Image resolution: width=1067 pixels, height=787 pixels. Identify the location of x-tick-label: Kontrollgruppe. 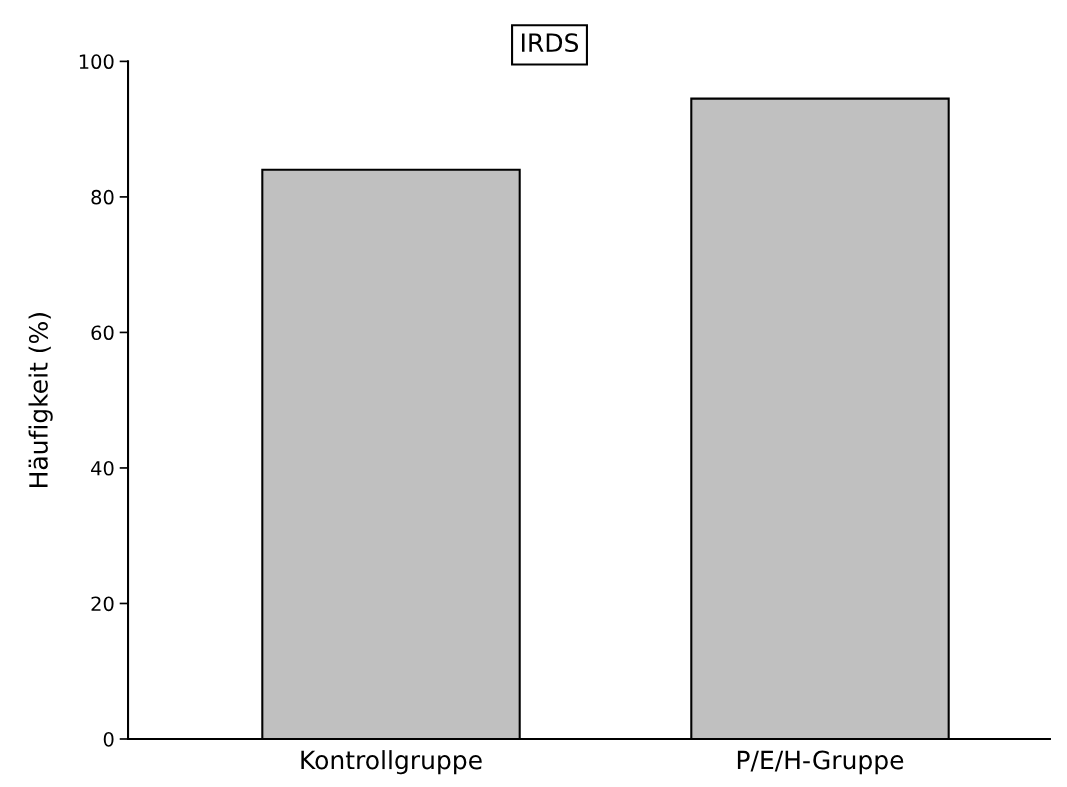
(391, 762).